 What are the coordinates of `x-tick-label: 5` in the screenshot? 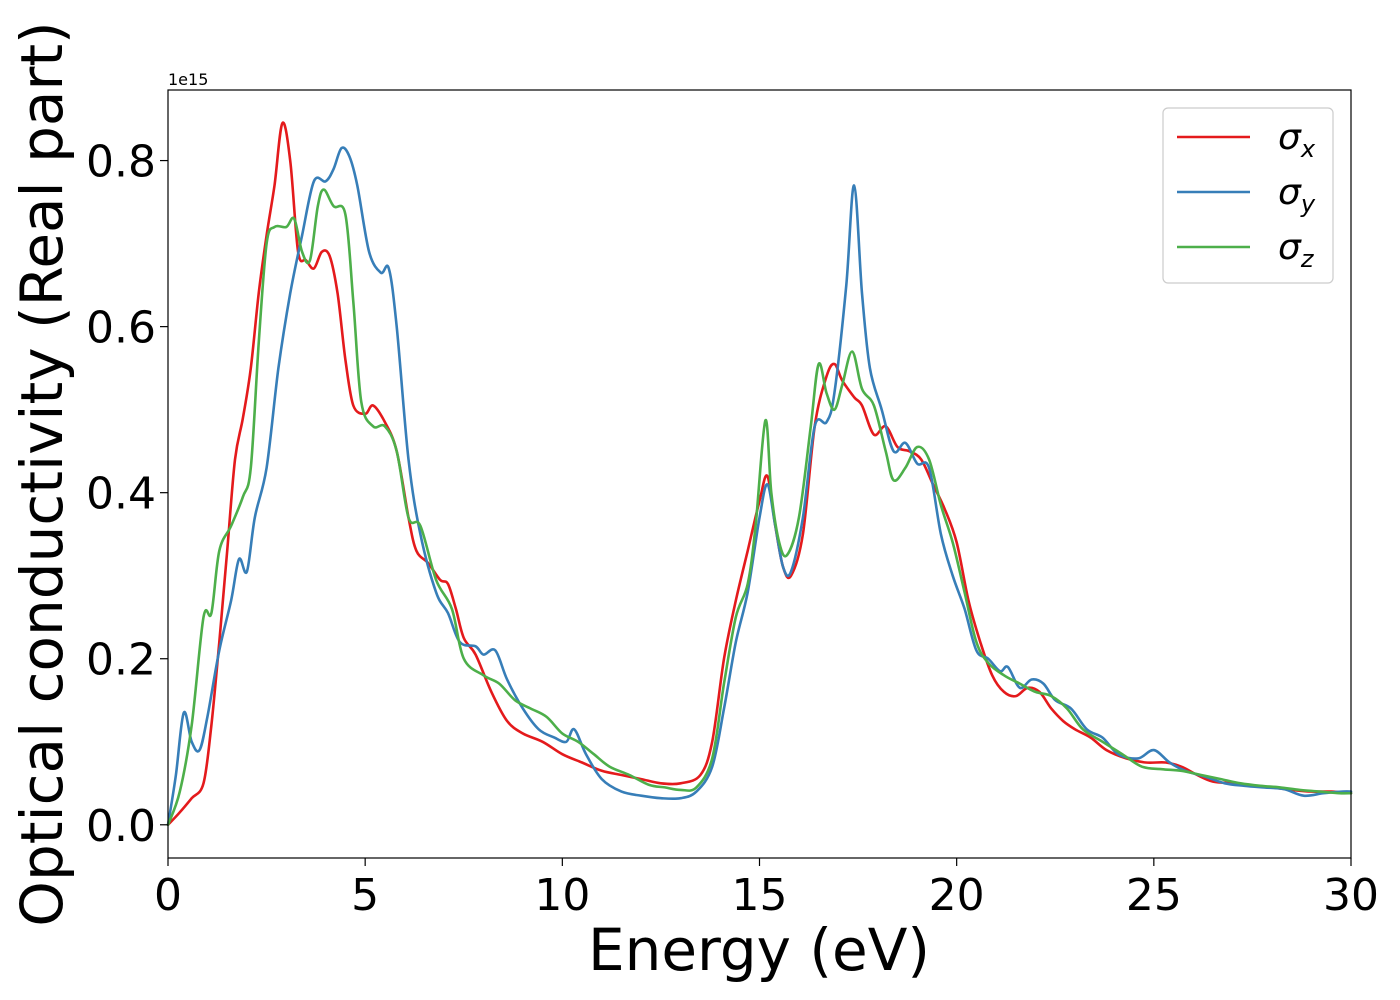 It's located at (365, 895).